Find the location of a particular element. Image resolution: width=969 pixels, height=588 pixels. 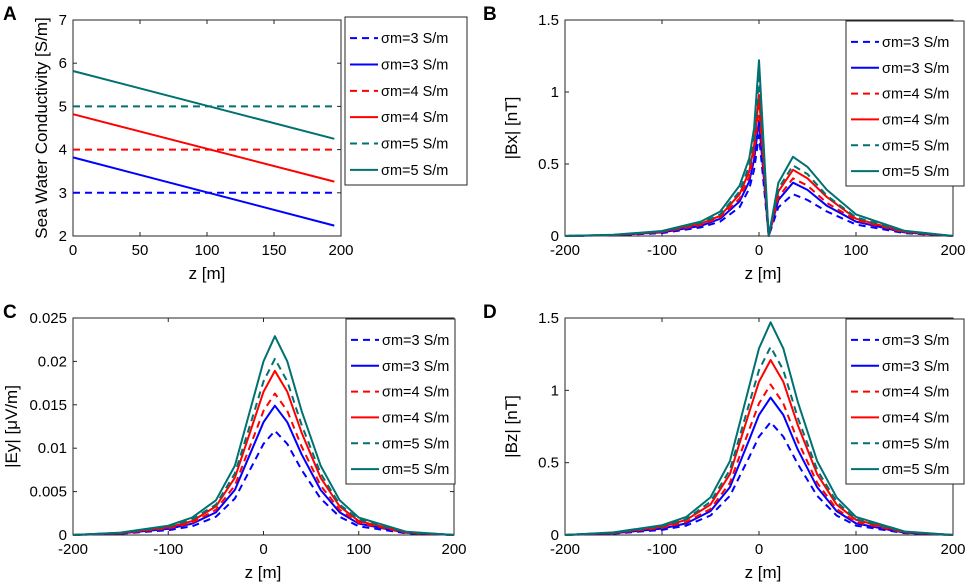

y-axis-label: Sea Water Conductivity [S/m] is located at coordinates (41, 127).